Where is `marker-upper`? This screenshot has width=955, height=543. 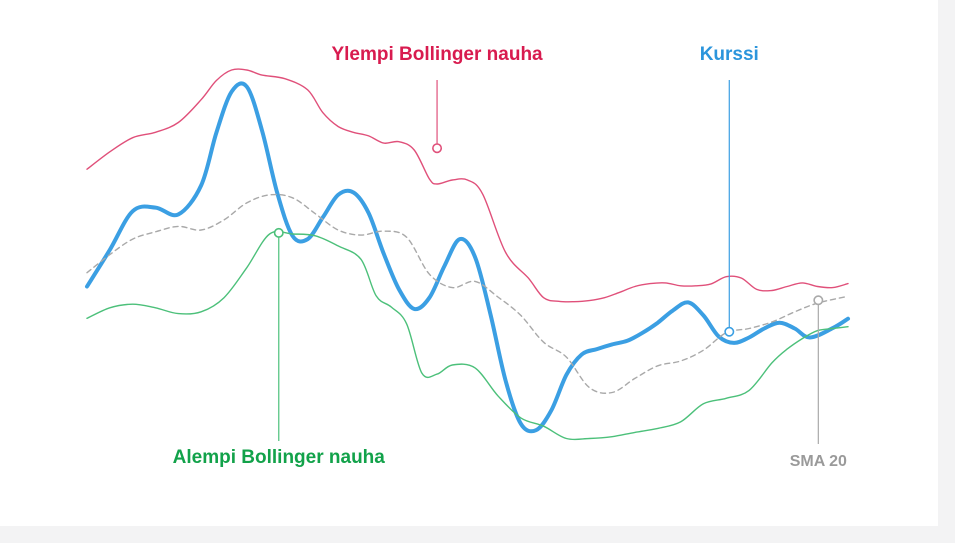
marker-upper is located at coordinates (437, 148).